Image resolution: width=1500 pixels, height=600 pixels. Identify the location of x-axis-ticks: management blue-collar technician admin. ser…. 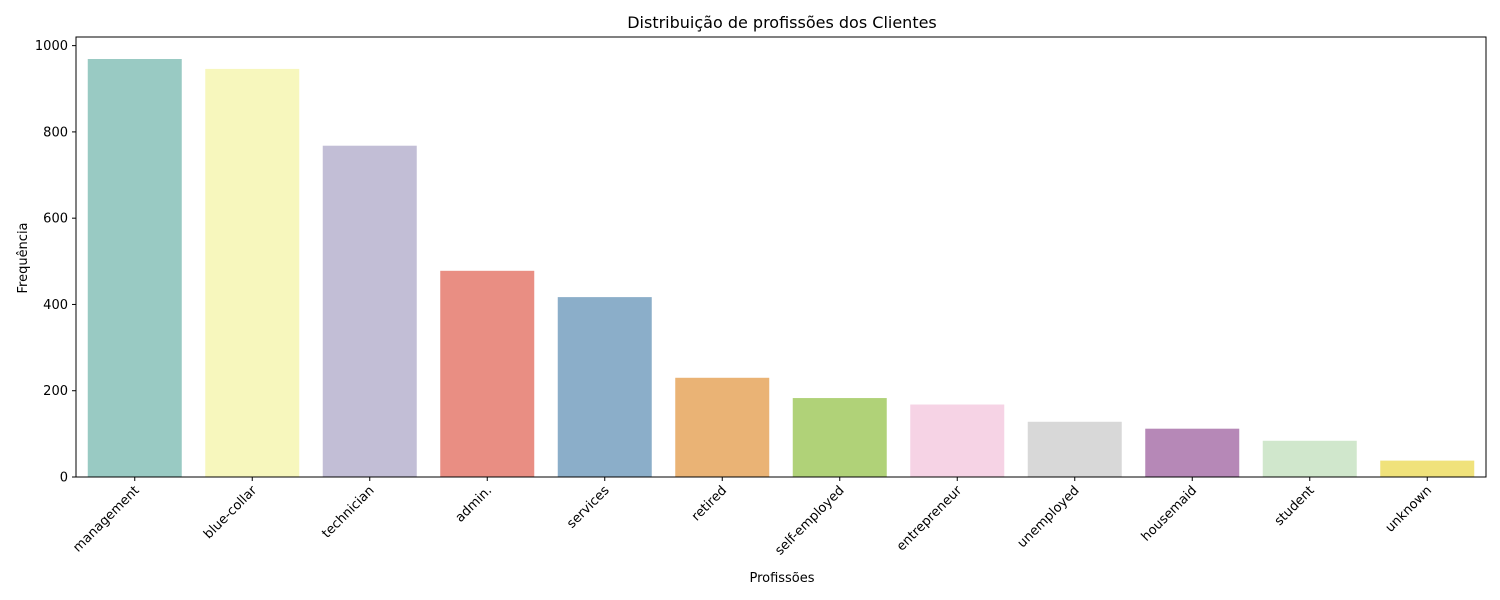
(752, 517).